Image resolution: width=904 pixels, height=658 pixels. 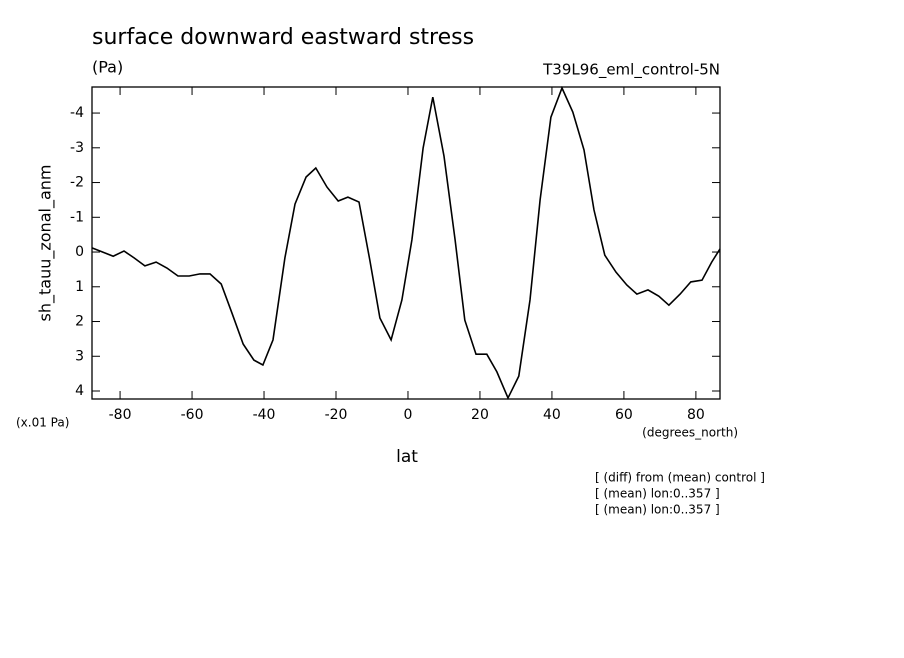 I want to click on y-tick-label: 3, so click(x=79, y=356).